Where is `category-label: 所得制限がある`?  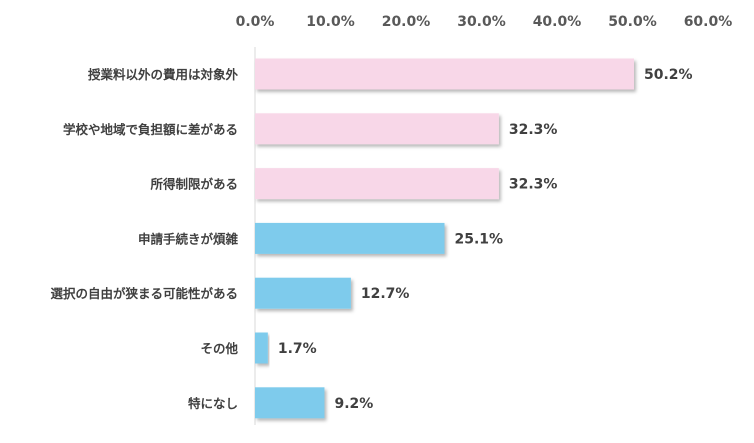 category-label: 所得制限がある is located at coordinates (194, 184).